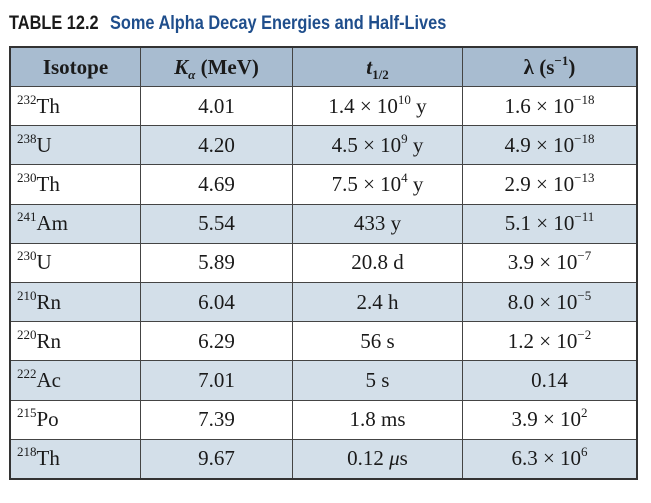 The width and height of the screenshot is (651, 503). I want to click on halflife-mantissa: 1.8 ms, so click(377, 419).